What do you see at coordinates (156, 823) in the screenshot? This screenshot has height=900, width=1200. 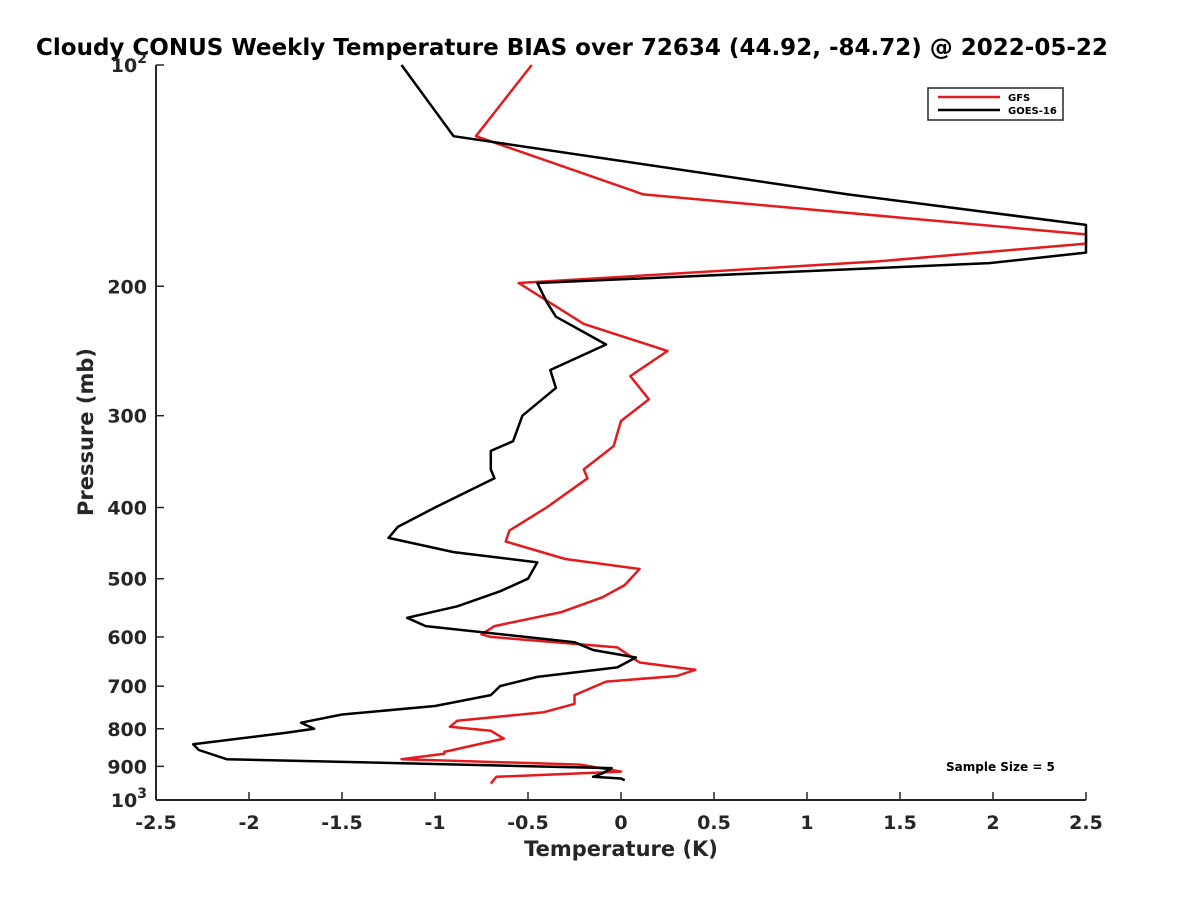 I see `x-tick-label: -2.5` at bounding box center [156, 823].